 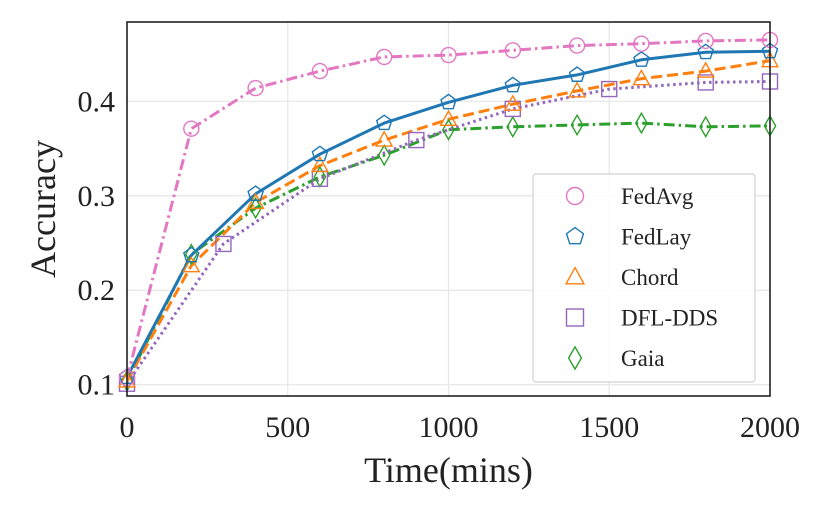 I want to click on legend-label-fedavg: FedAvg, so click(x=657, y=196).